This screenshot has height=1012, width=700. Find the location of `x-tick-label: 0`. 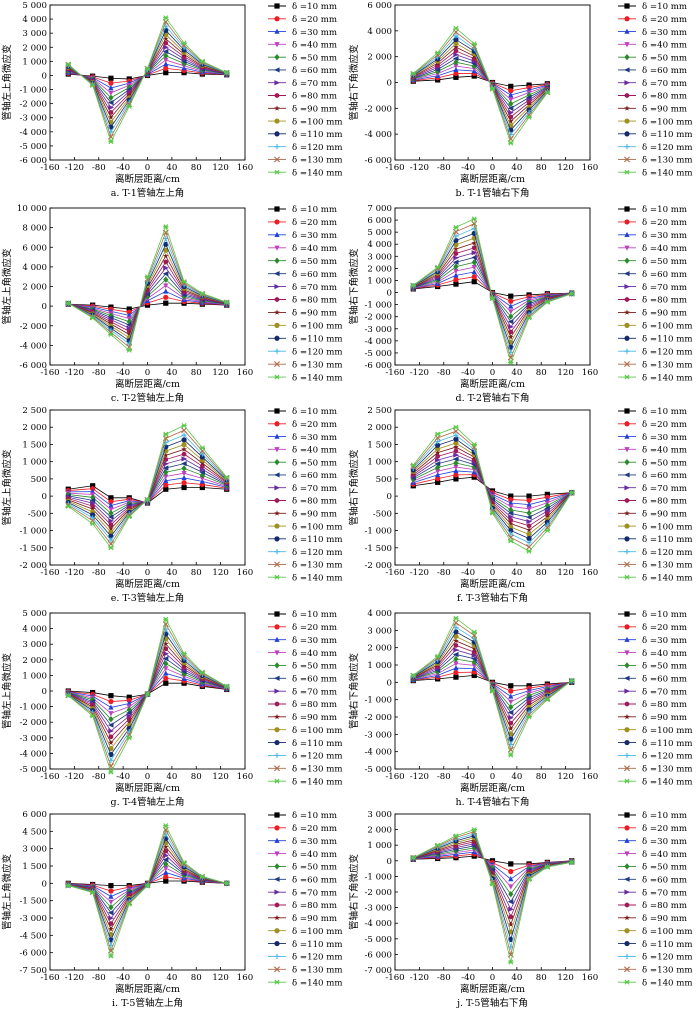

x-tick-label: 0 is located at coordinates (492, 373).